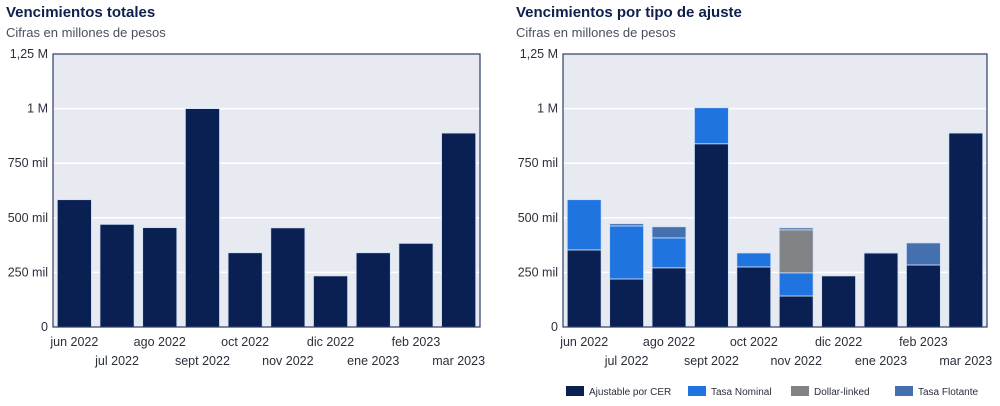 This screenshot has height=406, width=1000. Describe the element at coordinates (86, 32) in the screenshot. I see `chart-subtitle-totales: Cifras en millones de pesos` at that location.